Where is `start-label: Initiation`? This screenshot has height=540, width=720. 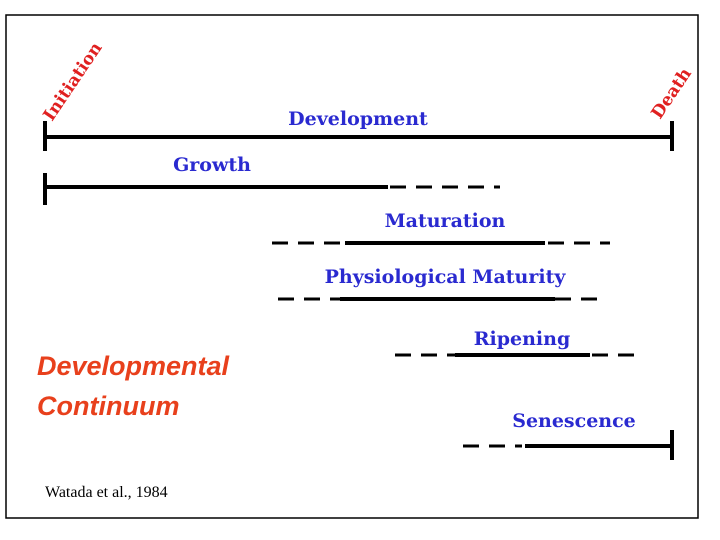 start-label: Initiation is located at coordinates (73, 82).